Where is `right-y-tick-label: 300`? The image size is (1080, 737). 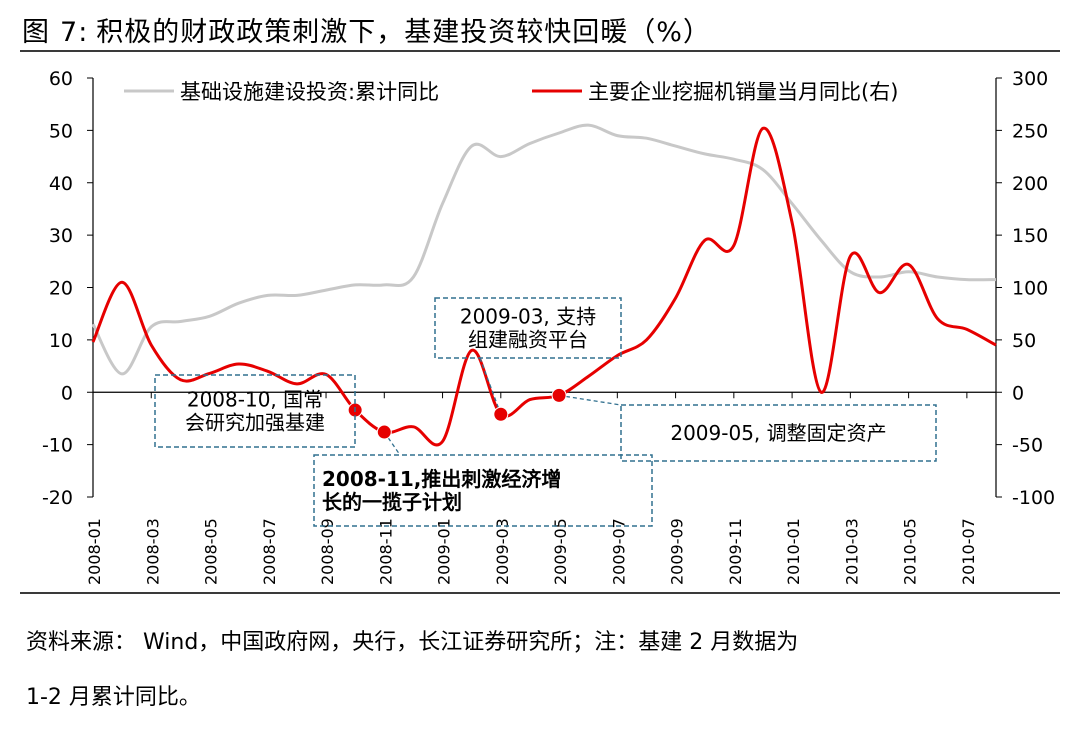
right-y-tick-label: 300 is located at coordinates (1030, 79).